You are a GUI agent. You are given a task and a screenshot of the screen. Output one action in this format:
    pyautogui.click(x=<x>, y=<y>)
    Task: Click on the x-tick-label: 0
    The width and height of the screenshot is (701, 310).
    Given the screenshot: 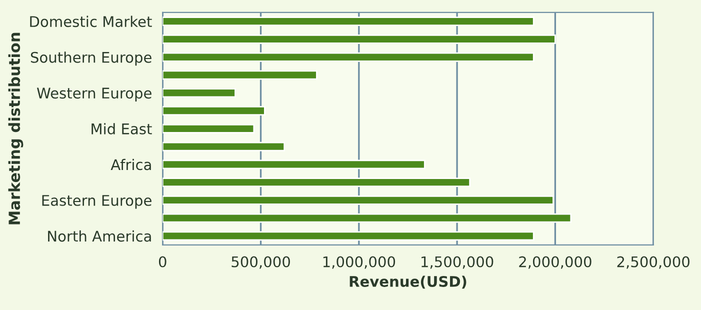 What is the action you would take?
    pyautogui.click(x=162, y=262)
    